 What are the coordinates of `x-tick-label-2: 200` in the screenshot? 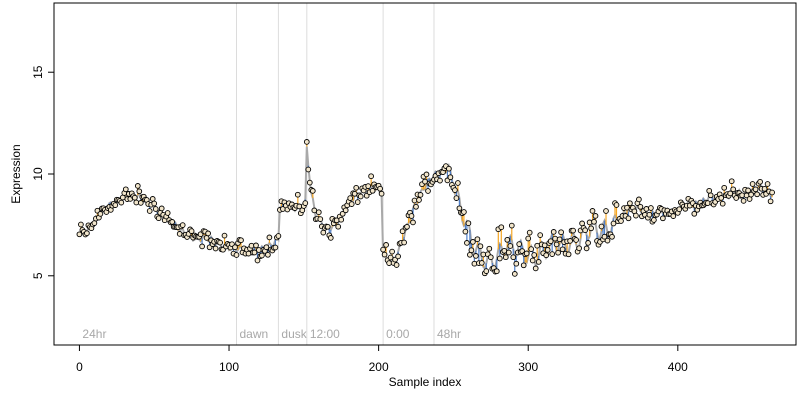 It's located at (379, 367).